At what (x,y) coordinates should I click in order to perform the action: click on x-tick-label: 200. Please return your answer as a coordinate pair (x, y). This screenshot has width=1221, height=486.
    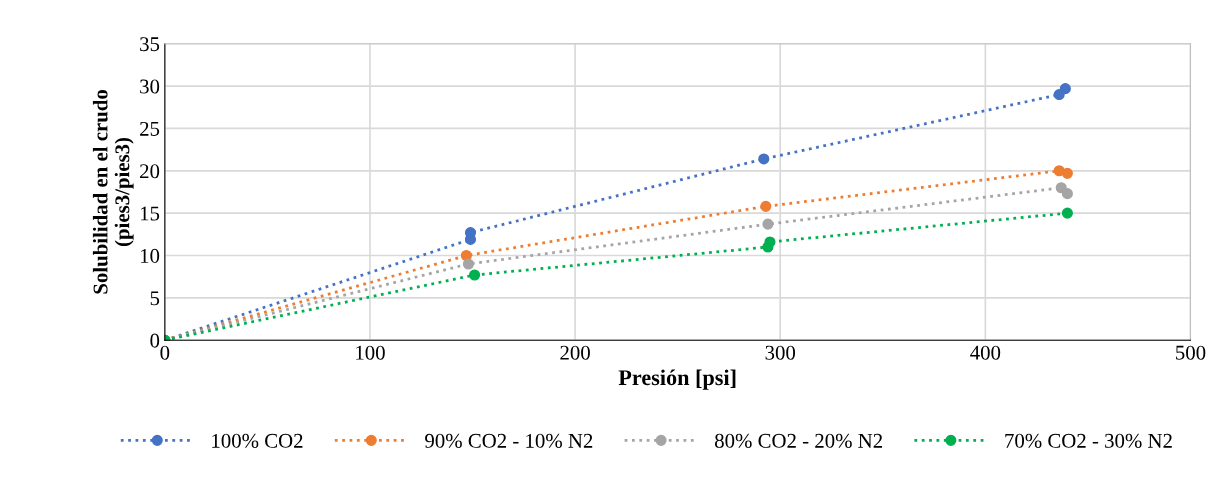
    Looking at the image, I should click on (575, 352).